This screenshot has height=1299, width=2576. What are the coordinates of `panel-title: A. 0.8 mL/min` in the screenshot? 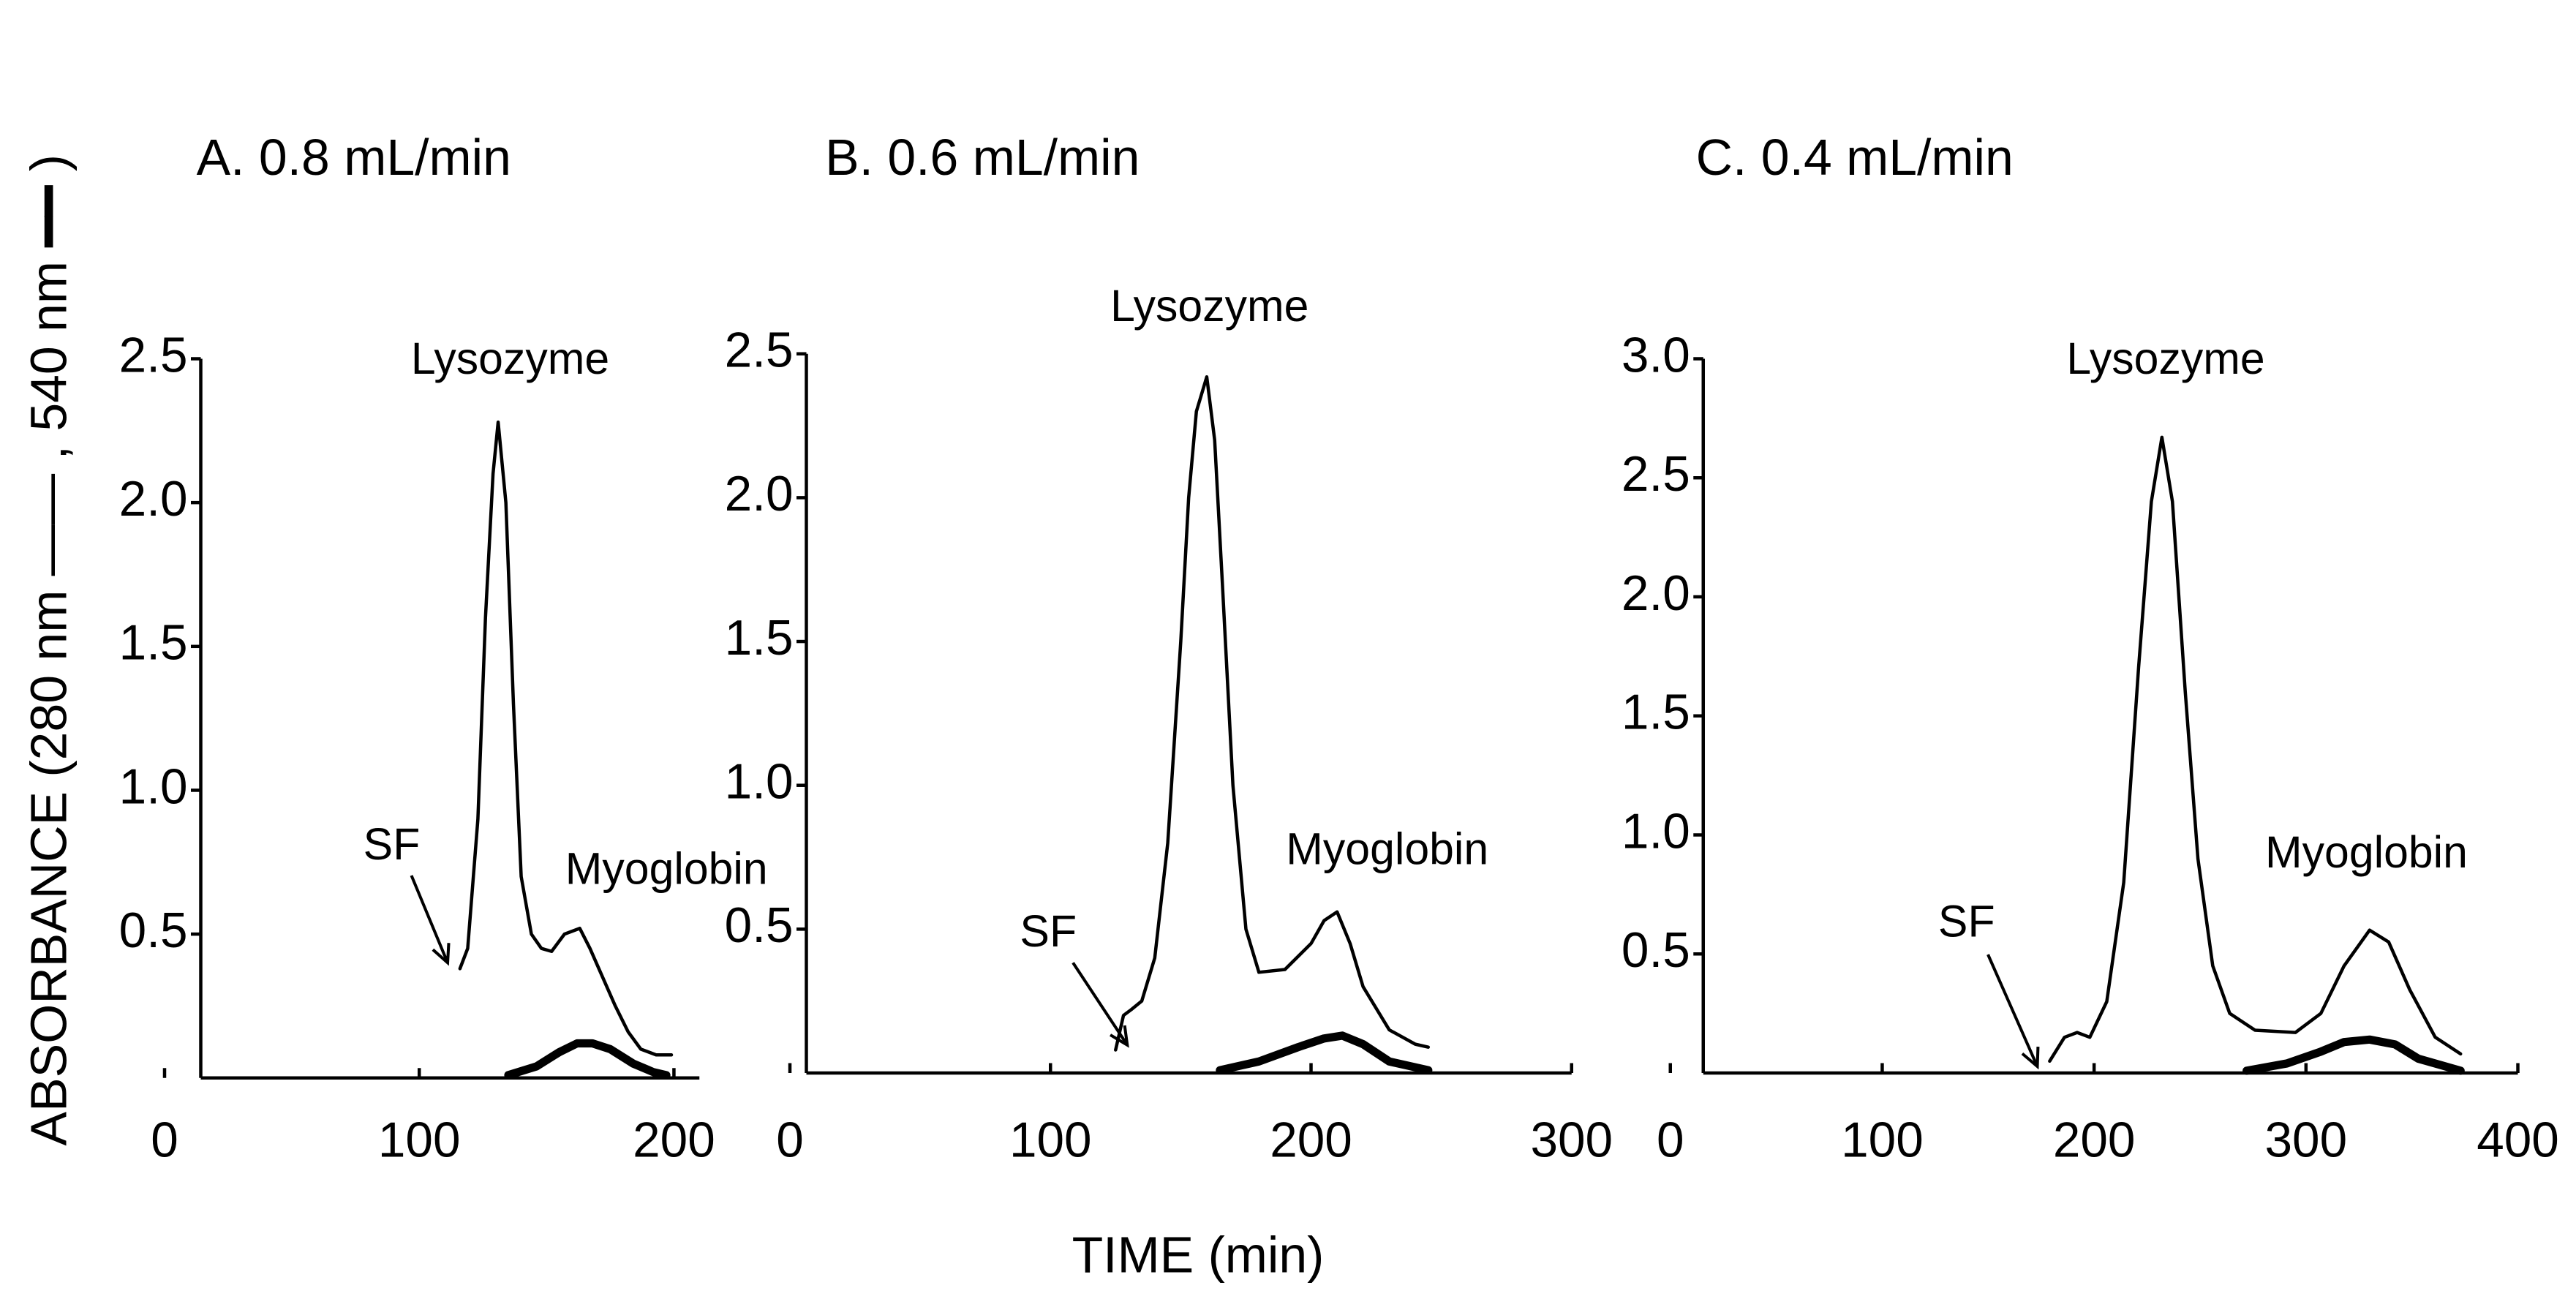 It's located at (354, 158).